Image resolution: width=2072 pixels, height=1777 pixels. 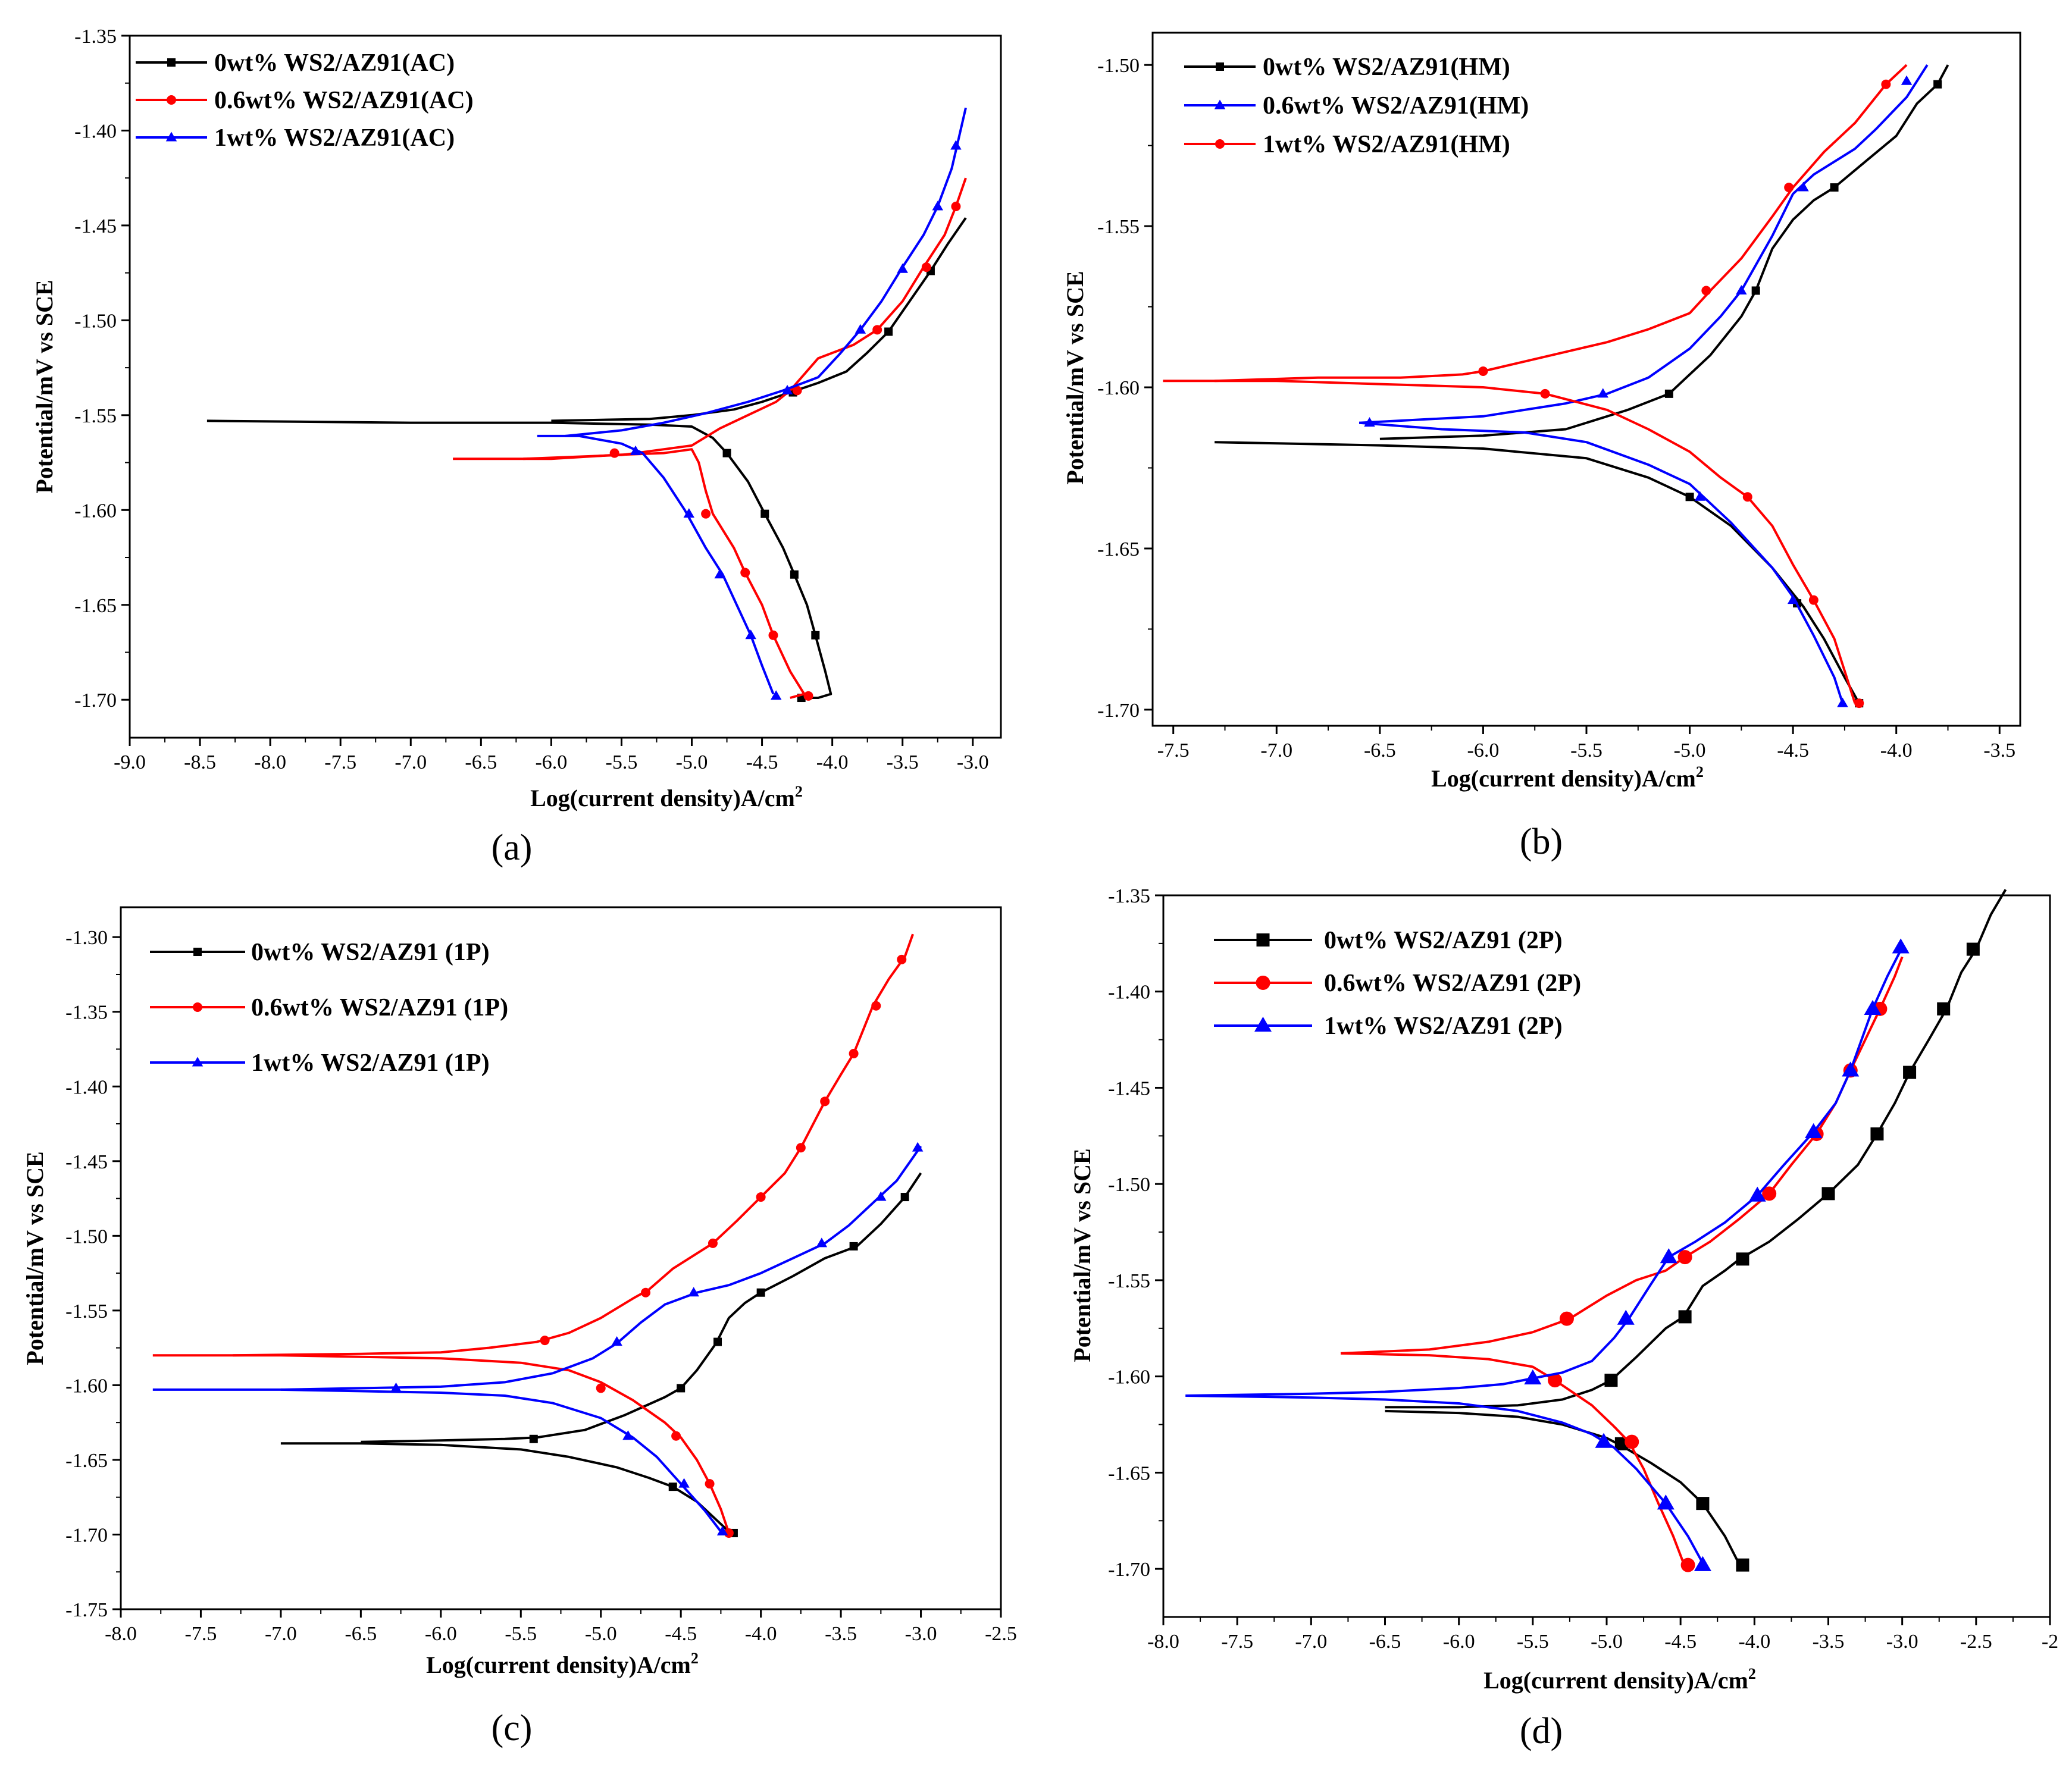 What do you see at coordinates (334, 138) in the screenshot?
I see `legend-label: 1wt% WS2/AZ91(AC)` at bounding box center [334, 138].